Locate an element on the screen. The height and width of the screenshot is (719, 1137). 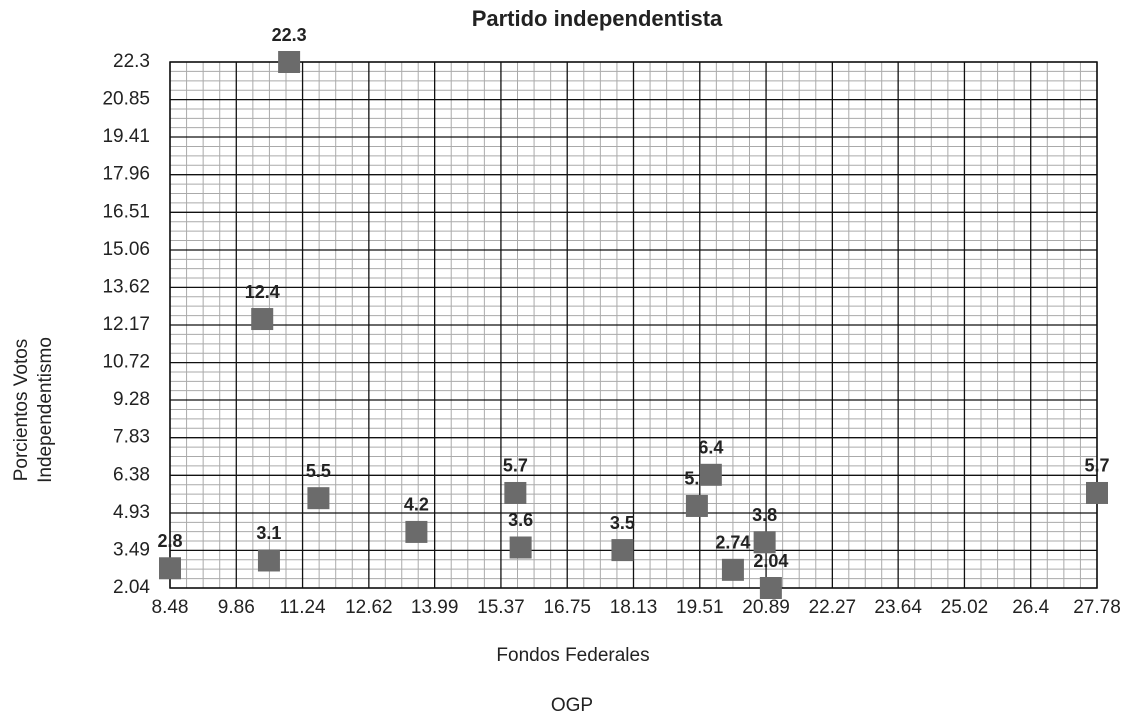
y-tick-label: 7.83 is located at coordinates (131, 437).